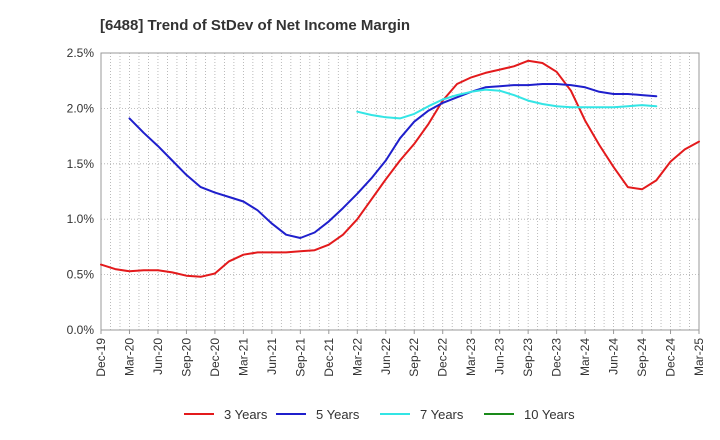  I want to click on x-tick-label: Dec-19, so click(101, 357).